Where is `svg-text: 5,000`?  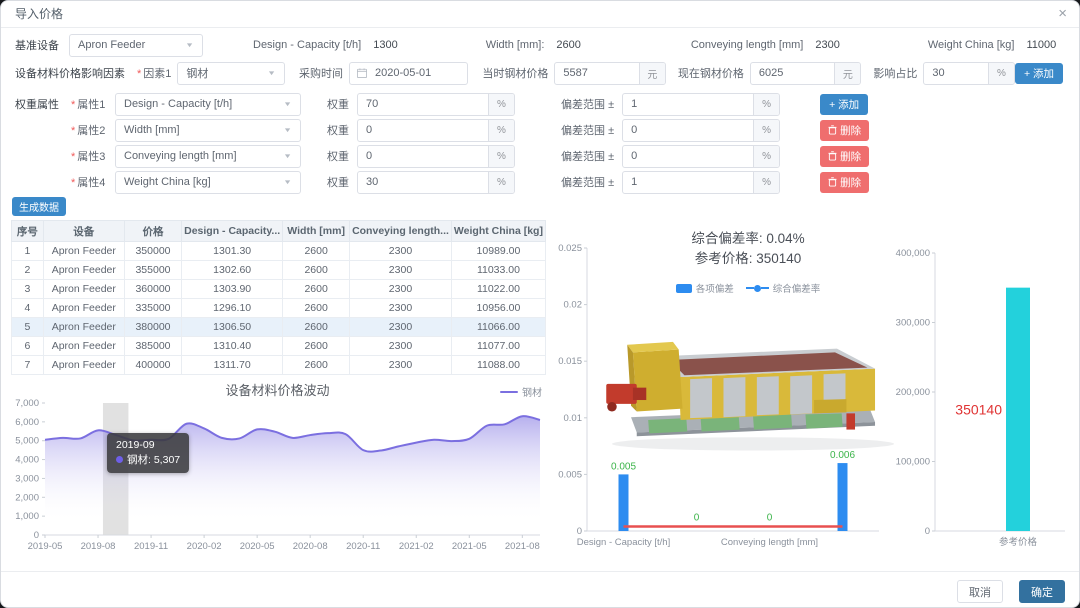
svg-text: 5,000 is located at coordinates (27, 441).